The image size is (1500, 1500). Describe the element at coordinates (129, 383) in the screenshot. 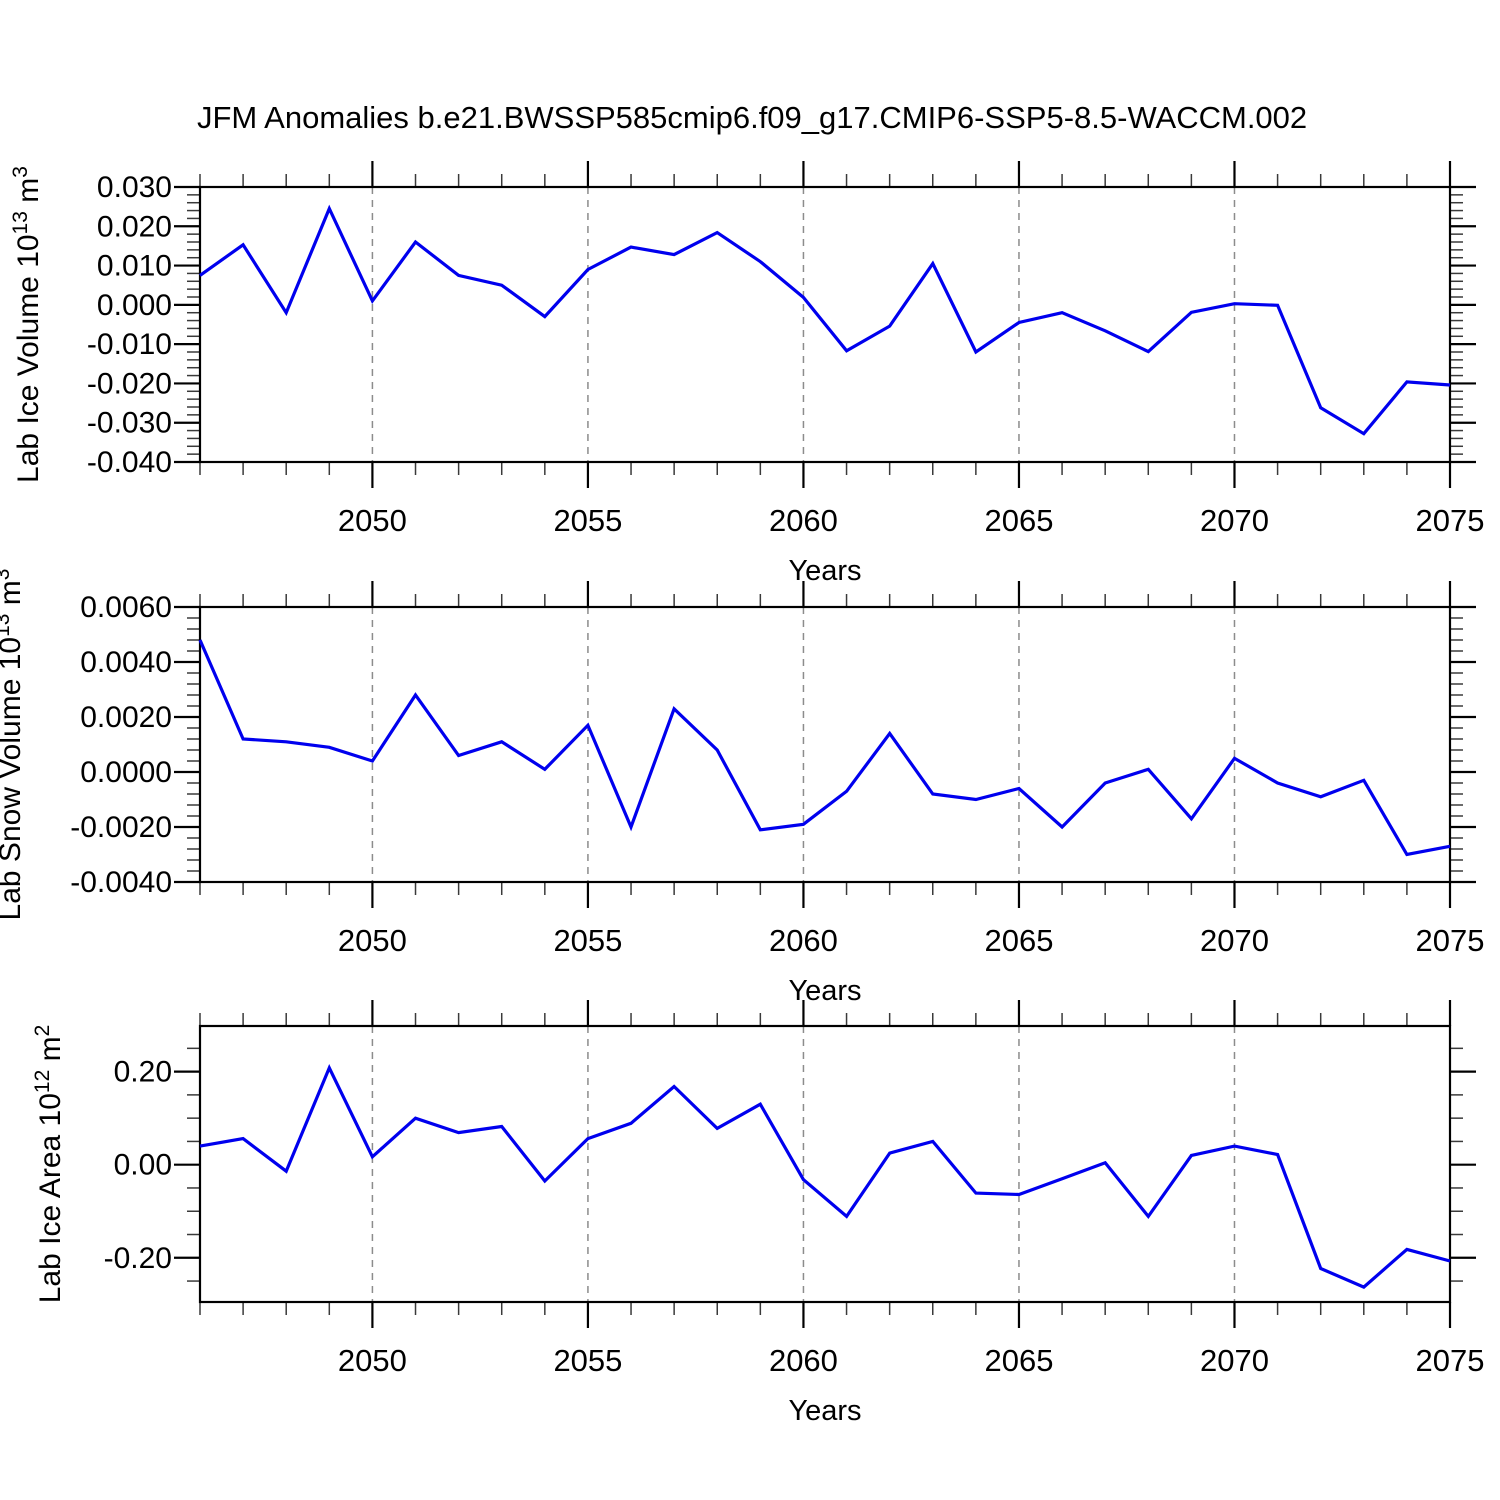

I see `y-tick-label: -0.020` at that location.